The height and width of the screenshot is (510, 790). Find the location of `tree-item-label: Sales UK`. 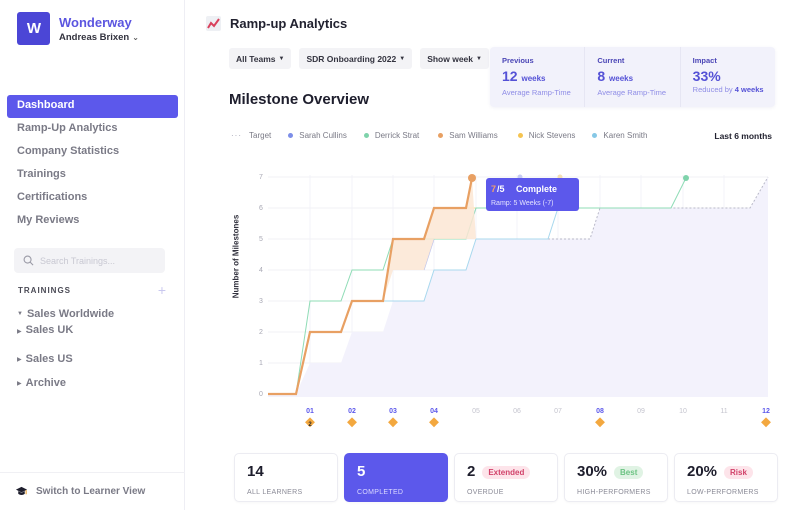

tree-item-label: Sales UK is located at coordinates (49, 330).